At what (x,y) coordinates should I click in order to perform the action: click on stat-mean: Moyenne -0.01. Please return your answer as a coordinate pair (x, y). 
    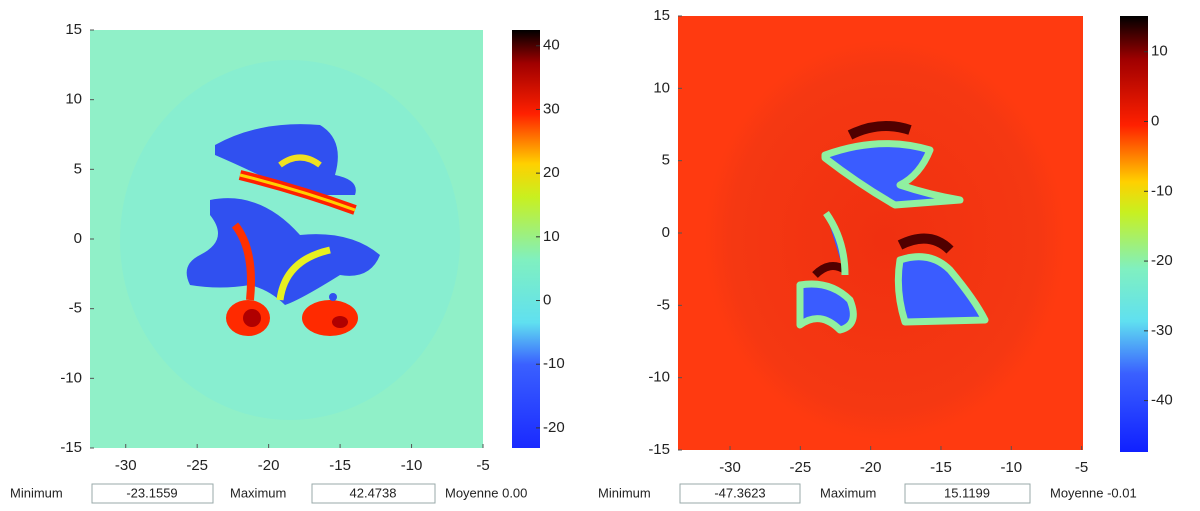
    Looking at the image, I should click on (1093, 492).